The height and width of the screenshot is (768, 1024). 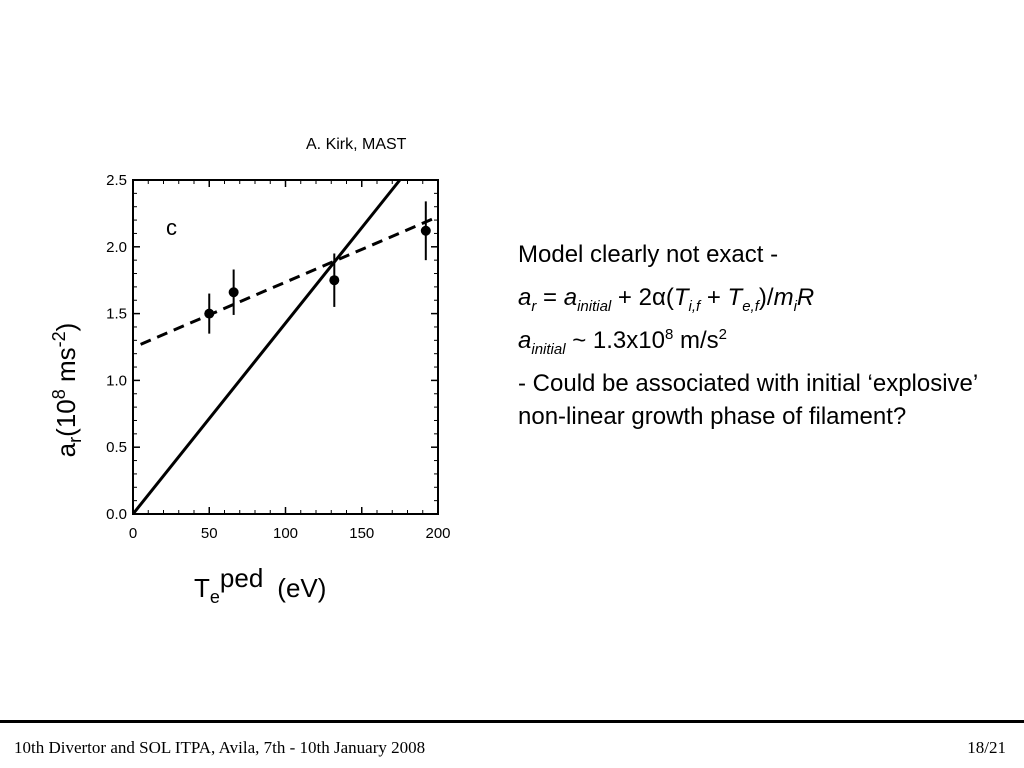 What do you see at coordinates (289, 280) in the screenshot?
I see `dashed-fit-line` at bounding box center [289, 280].